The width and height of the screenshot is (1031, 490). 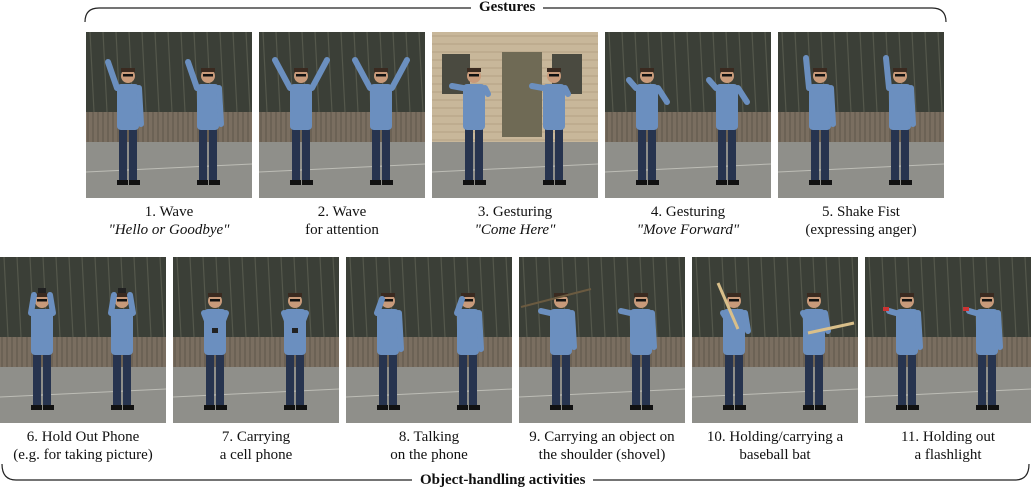 What do you see at coordinates (342, 230) in the screenshot?
I see `caption-line2: for attention` at bounding box center [342, 230].